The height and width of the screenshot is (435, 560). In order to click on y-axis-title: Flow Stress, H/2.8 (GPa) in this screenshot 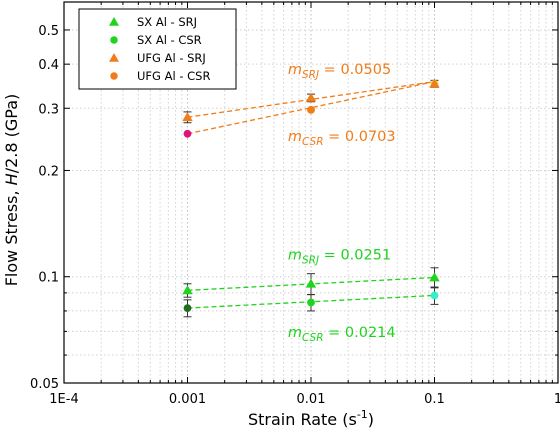, I will do `click(11, 190)`.